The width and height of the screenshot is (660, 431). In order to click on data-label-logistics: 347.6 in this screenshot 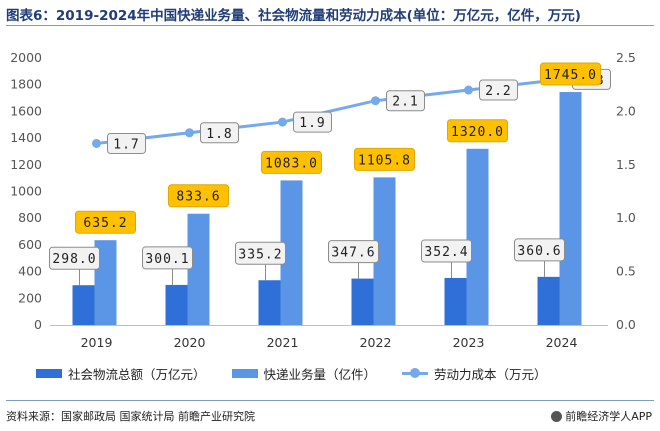, I will do `click(353, 253)`.